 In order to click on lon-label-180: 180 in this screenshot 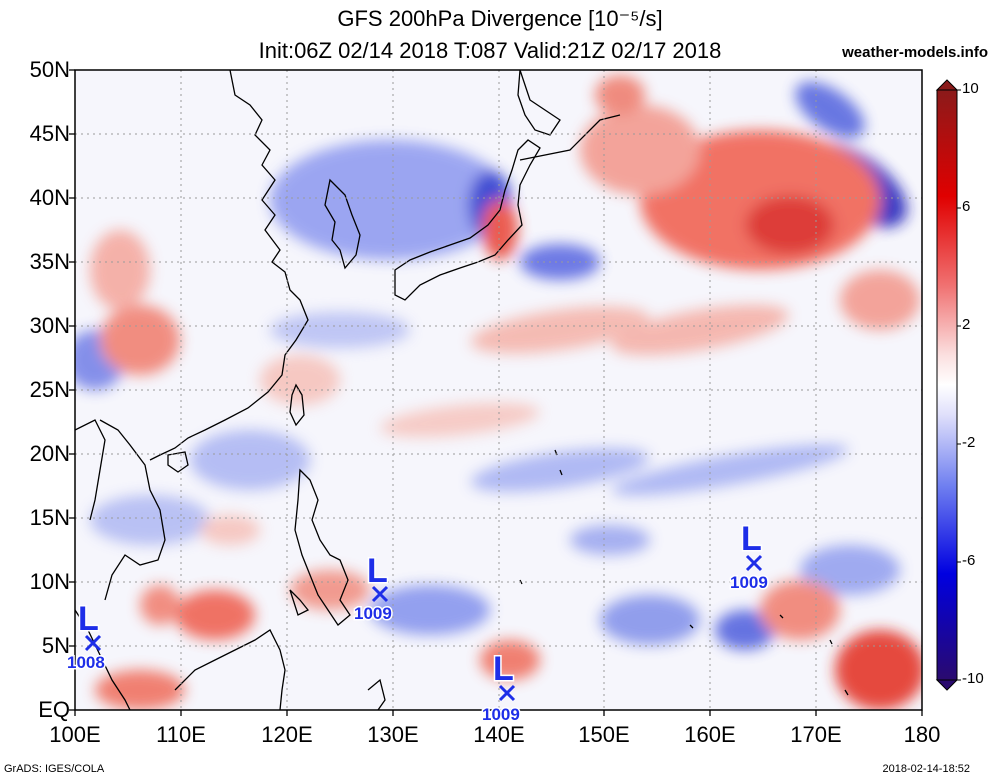, I will do `click(922, 734)`.